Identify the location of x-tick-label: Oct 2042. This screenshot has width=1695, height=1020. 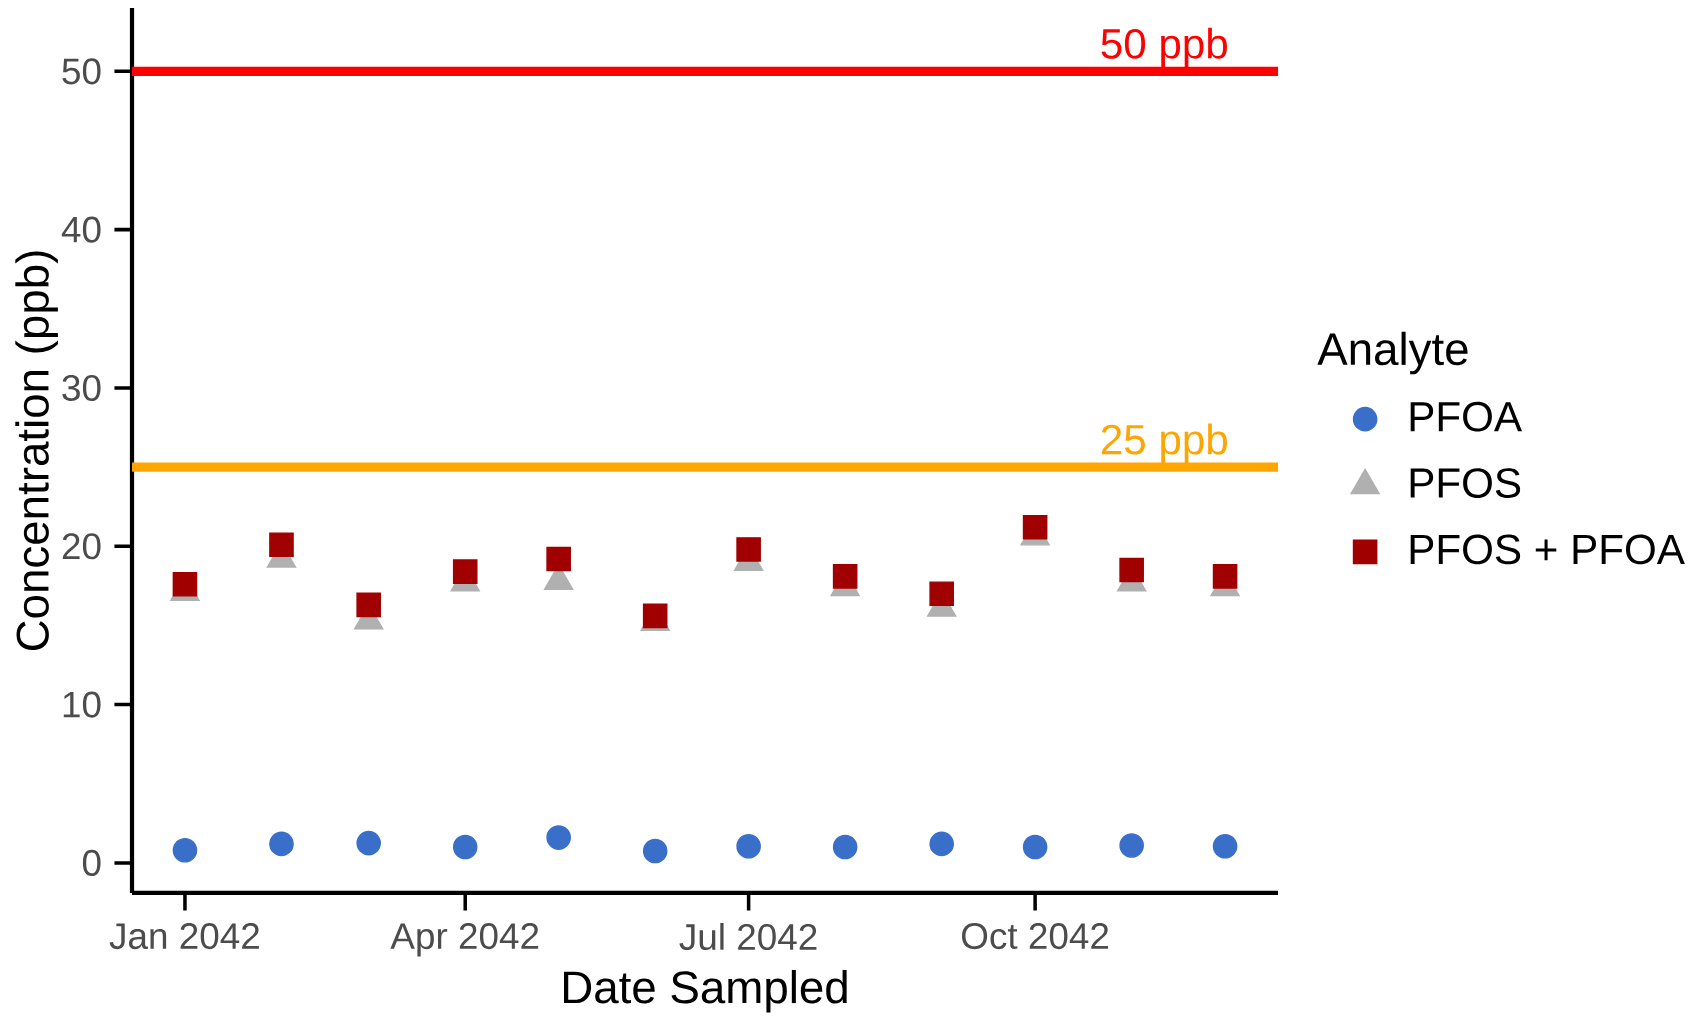
(1035, 936).